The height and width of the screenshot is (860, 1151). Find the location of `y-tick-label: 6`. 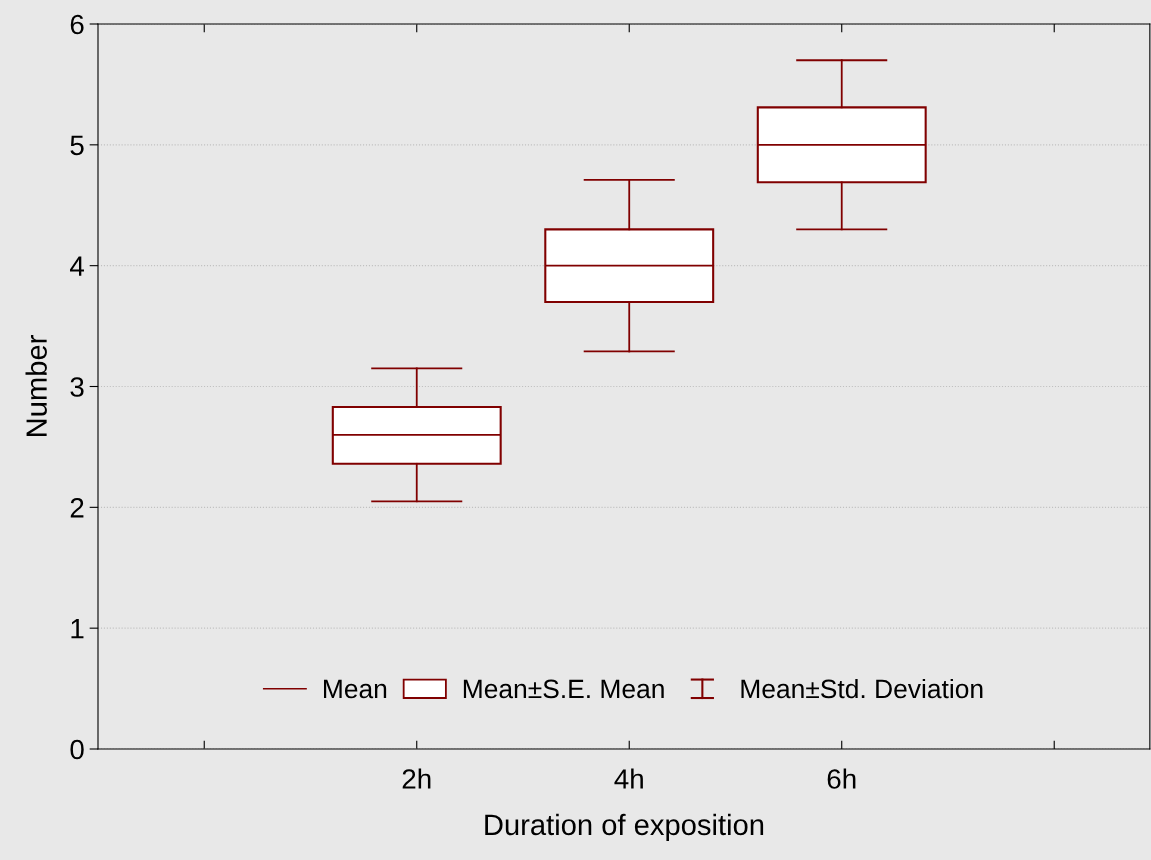

y-tick-label: 6 is located at coordinates (77, 24).